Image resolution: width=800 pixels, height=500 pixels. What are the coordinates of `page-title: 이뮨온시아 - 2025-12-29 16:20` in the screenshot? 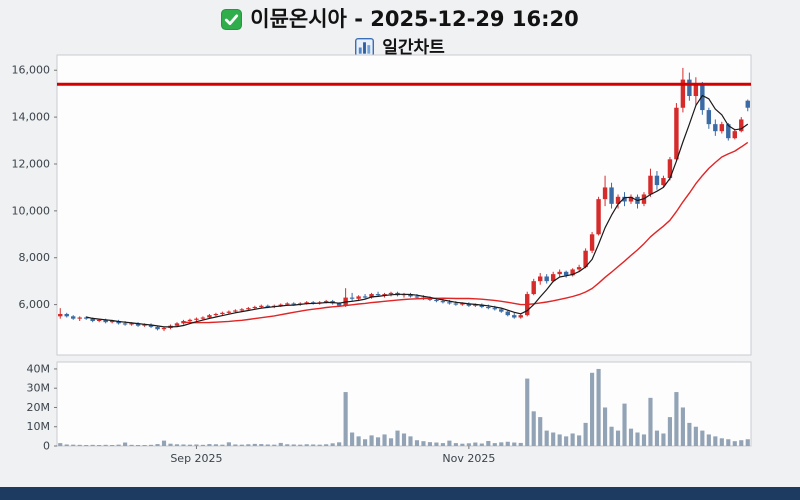 It's located at (400, 18).